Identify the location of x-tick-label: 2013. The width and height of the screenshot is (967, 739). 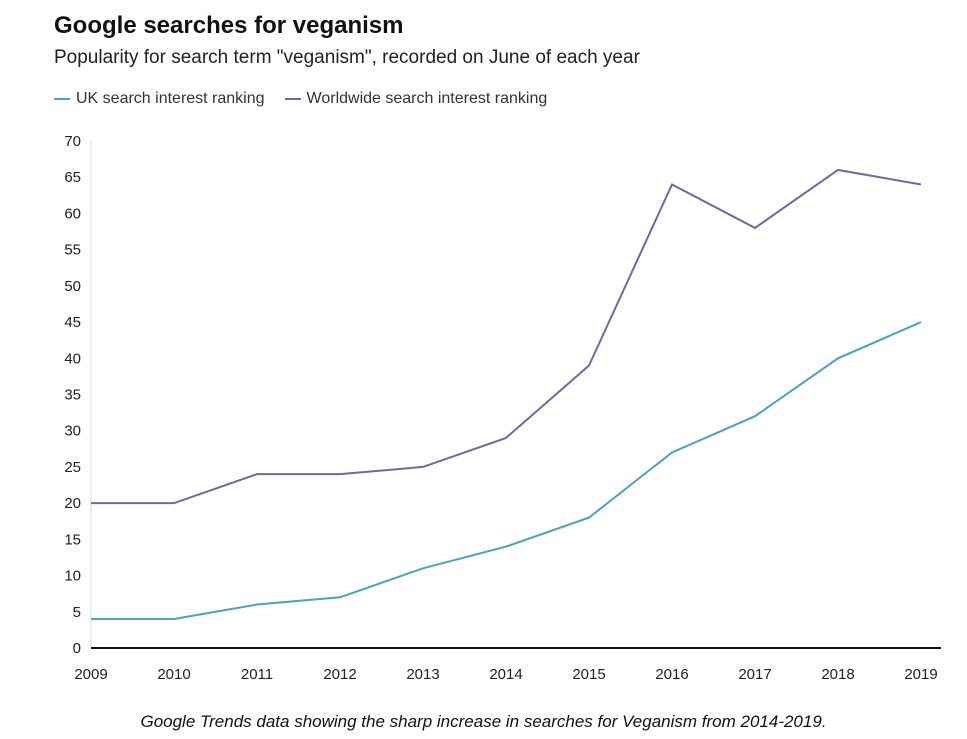
(422, 674).